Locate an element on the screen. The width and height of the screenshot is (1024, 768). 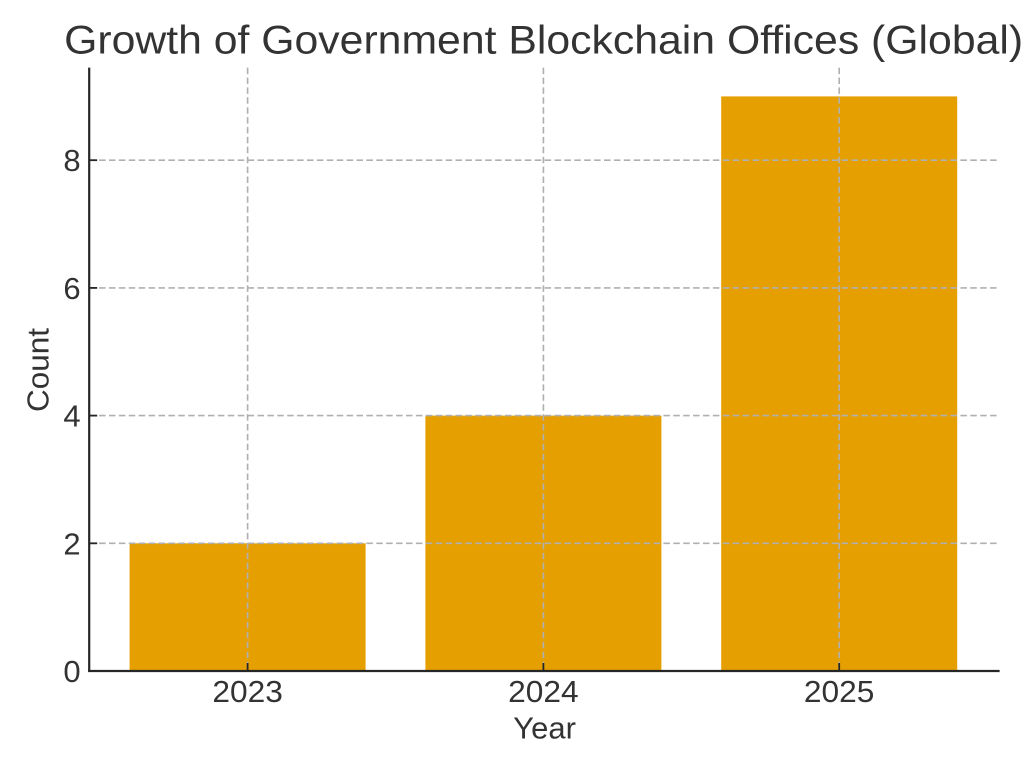
svg-text: 4 is located at coordinates (71, 416).